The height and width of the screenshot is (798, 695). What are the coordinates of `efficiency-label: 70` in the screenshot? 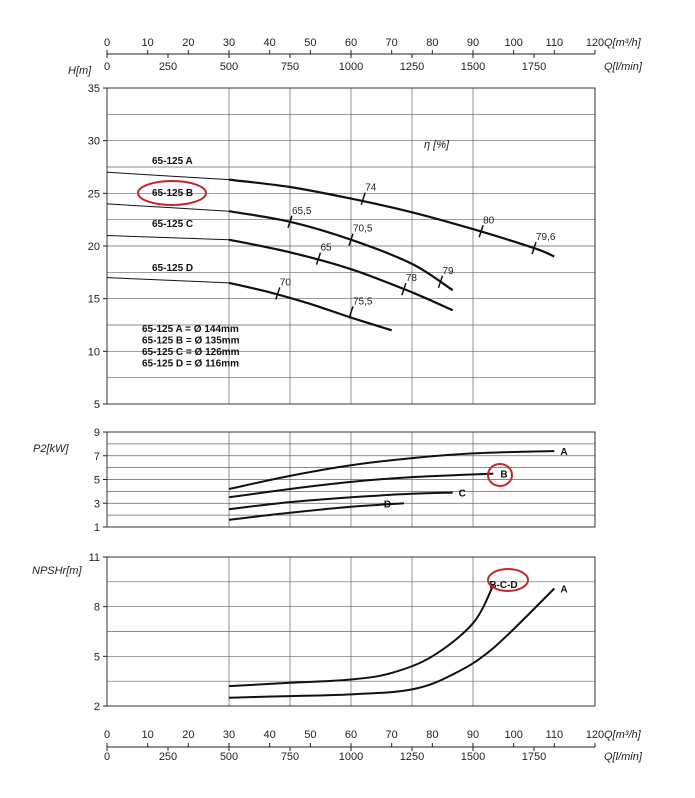 It's located at (286, 282).